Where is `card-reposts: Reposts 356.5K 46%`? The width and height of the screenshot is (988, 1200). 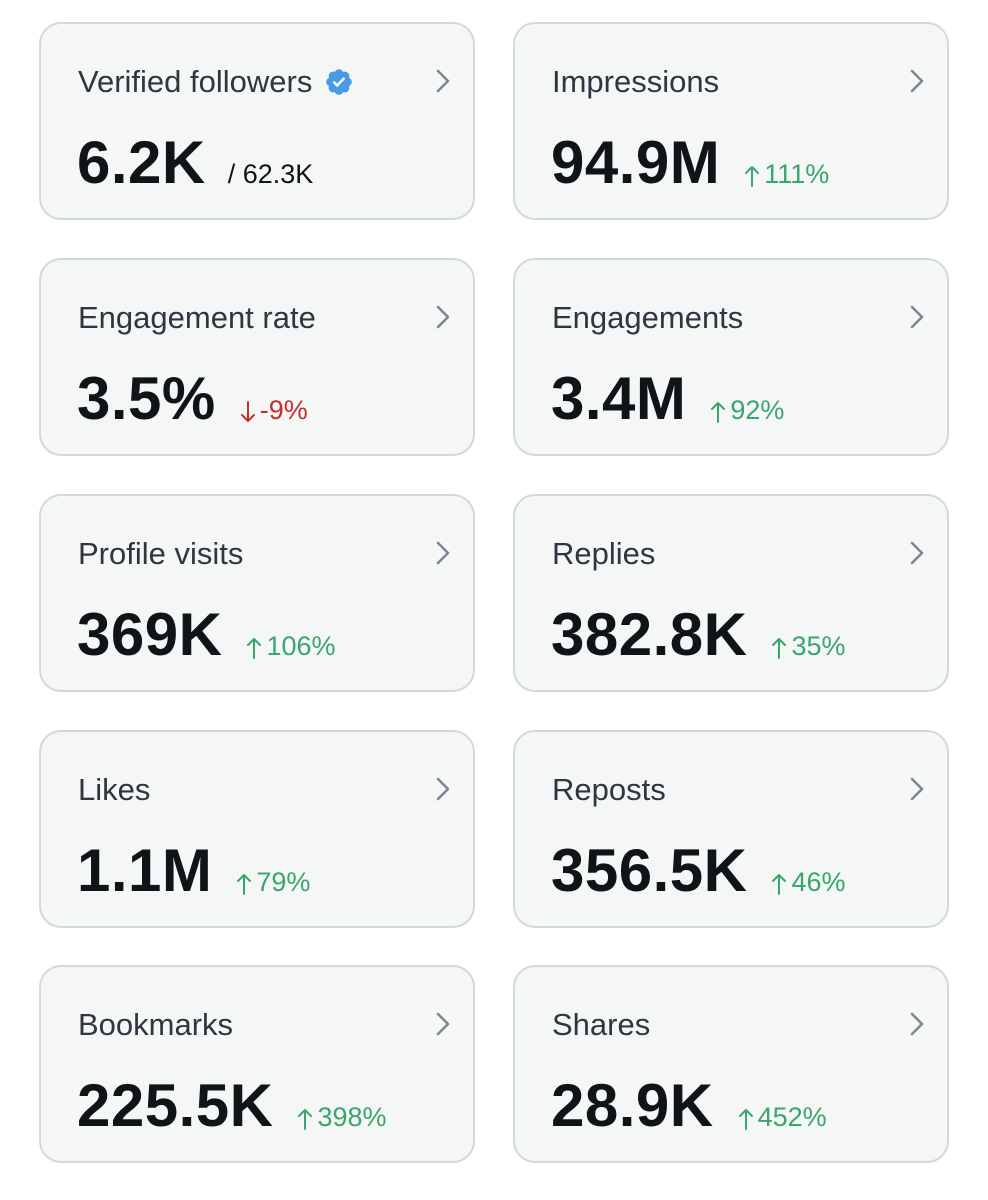
card-reposts: Reposts 356.5K 46% is located at coordinates (731, 829).